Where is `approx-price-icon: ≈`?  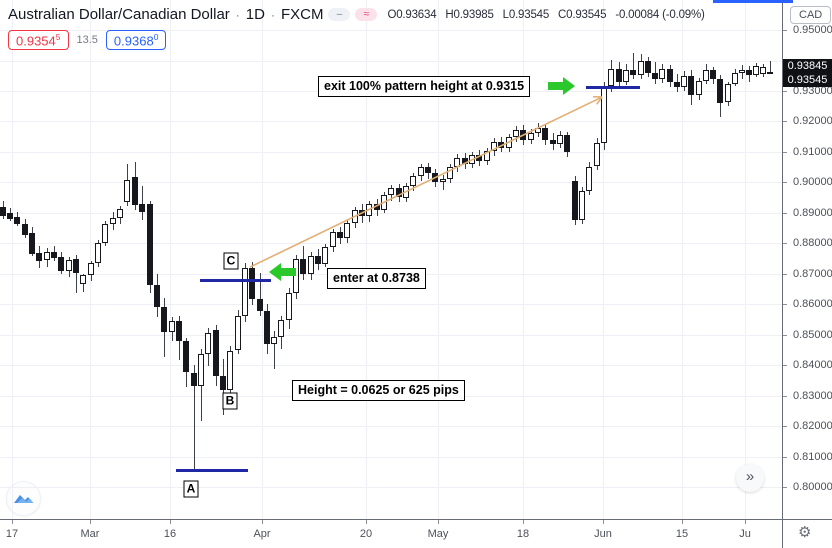
approx-price-icon: ≈ is located at coordinates (366, 14).